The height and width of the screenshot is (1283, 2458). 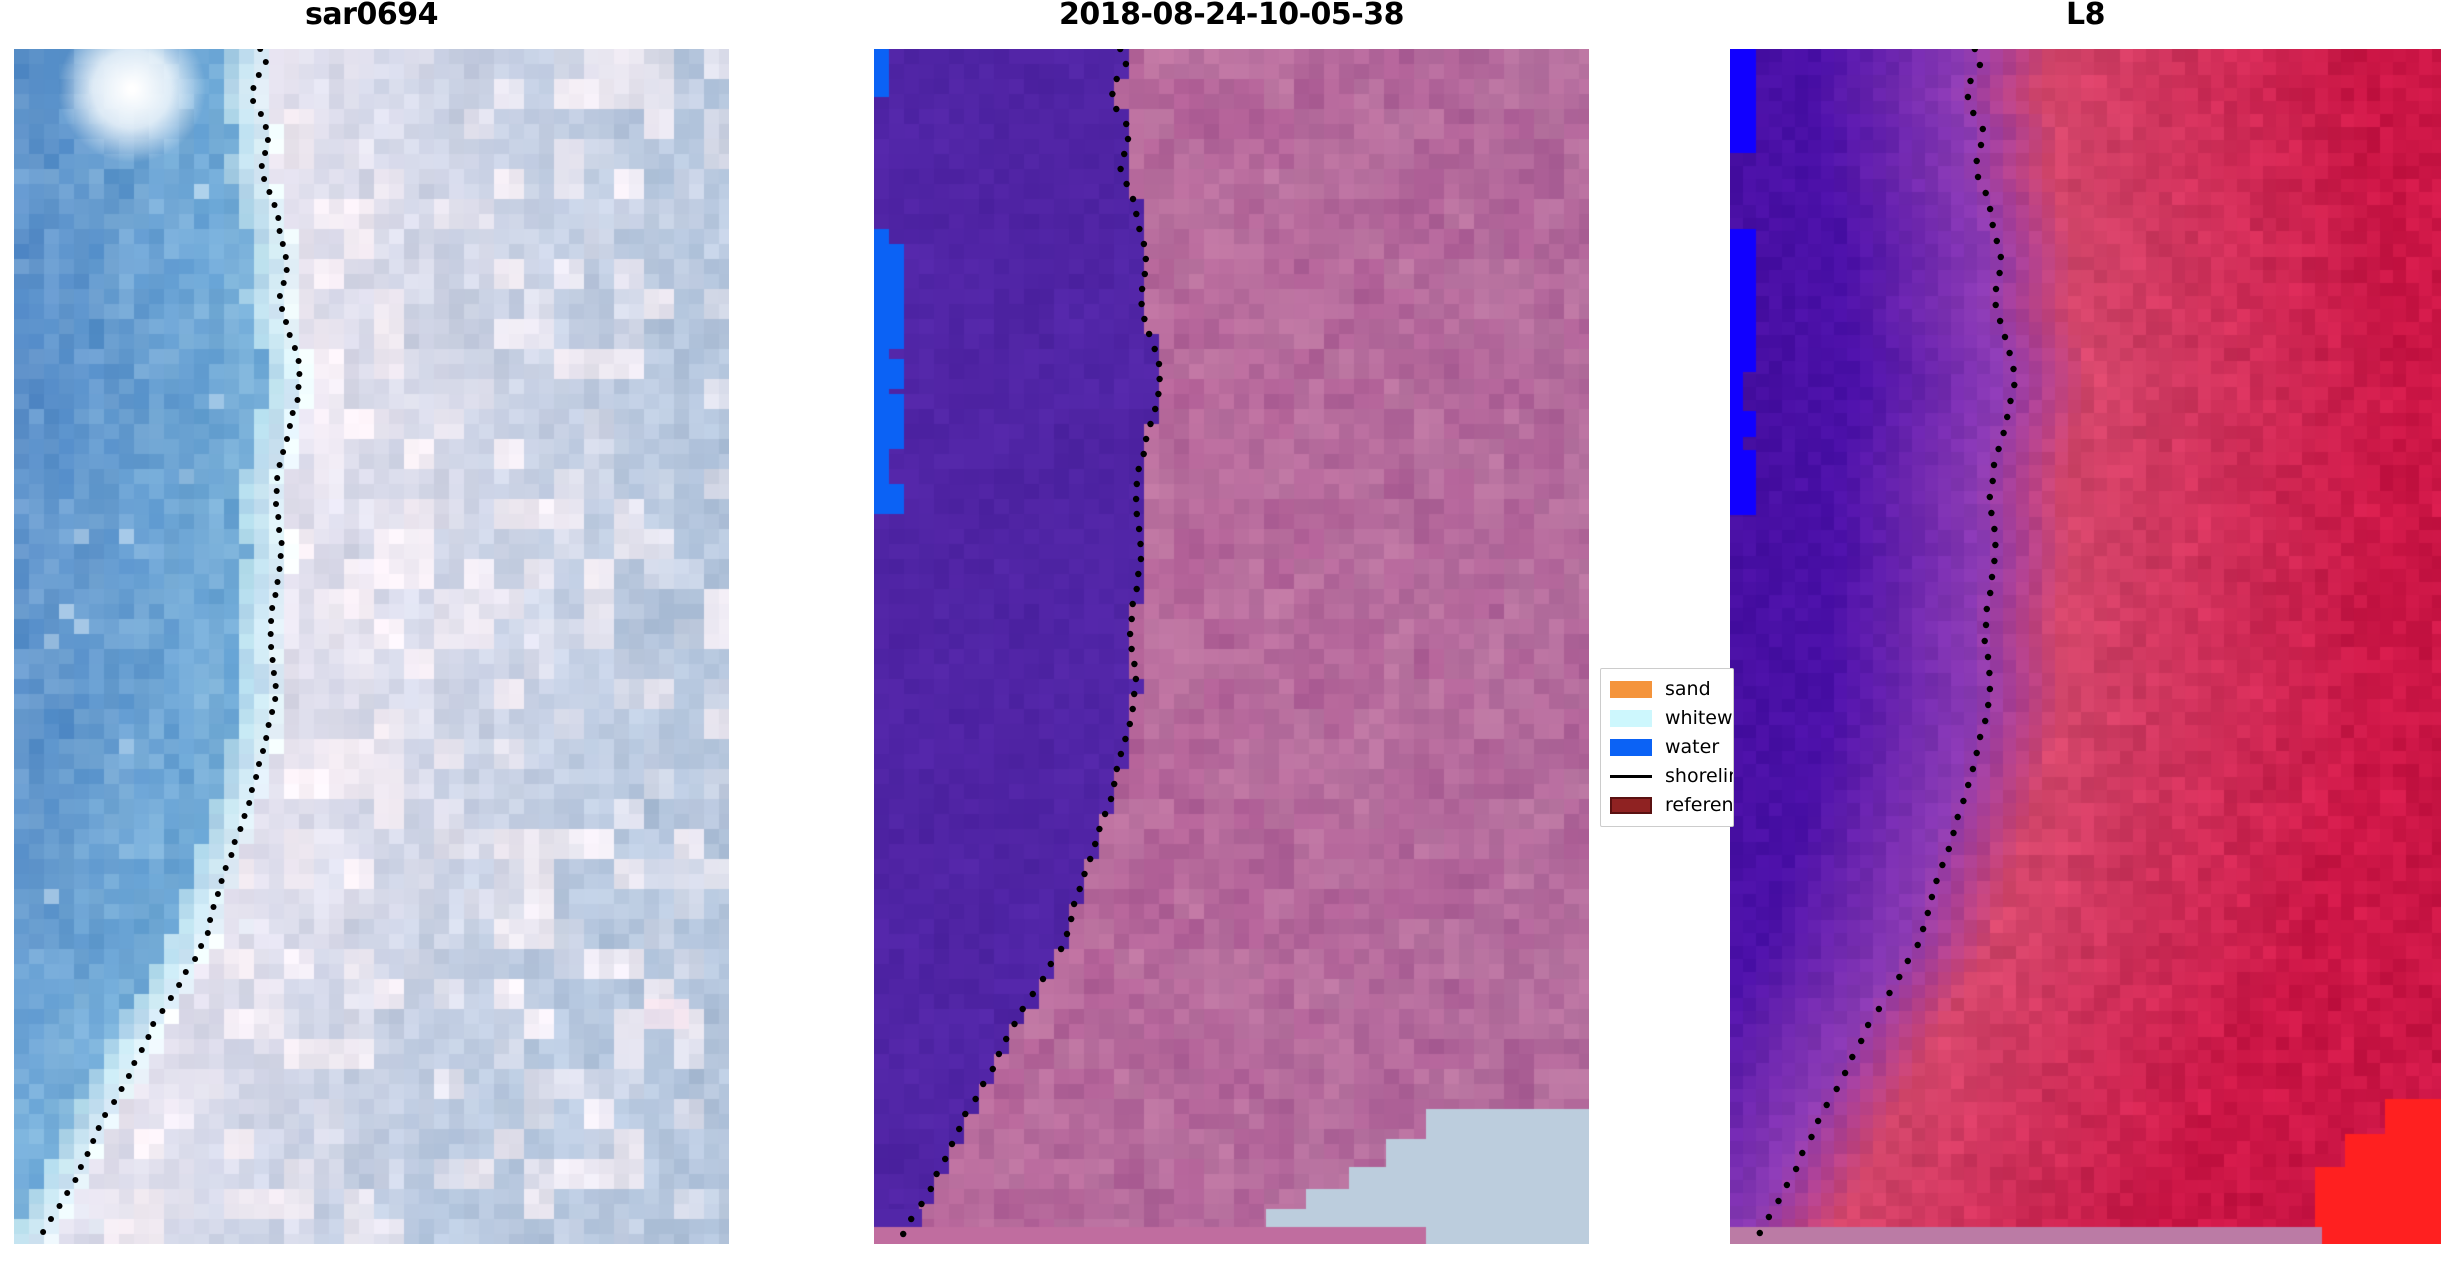 I want to click on legend-label-water: water, so click(x=1692, y=747).